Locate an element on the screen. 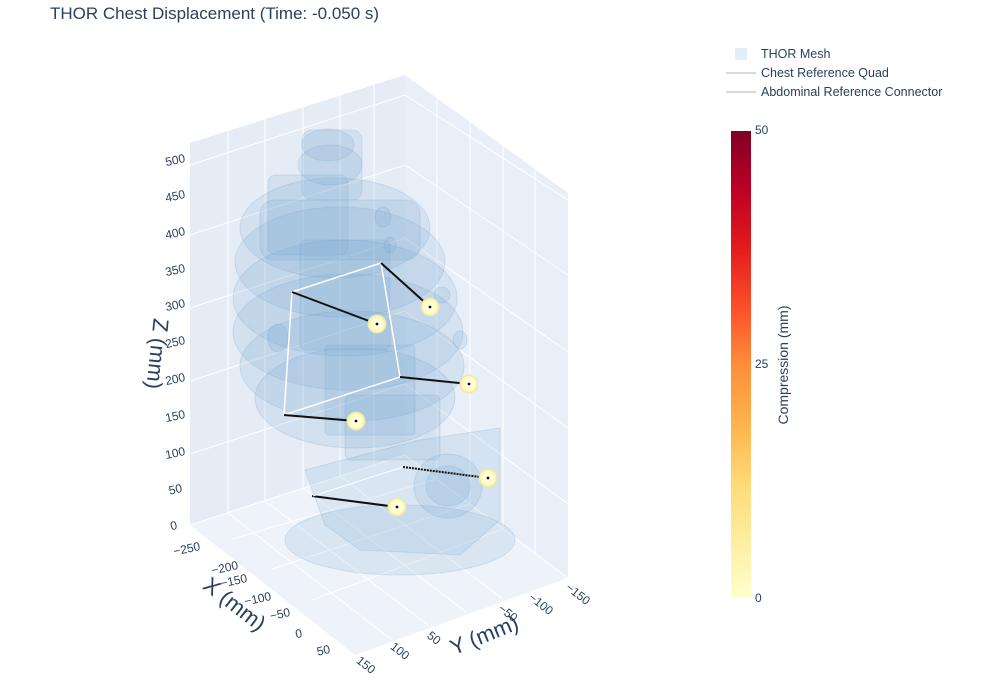 The width and height of the screenshot is (1000, 700). colorbar-title: Compression (mm) is located at coordinates (783, 365).